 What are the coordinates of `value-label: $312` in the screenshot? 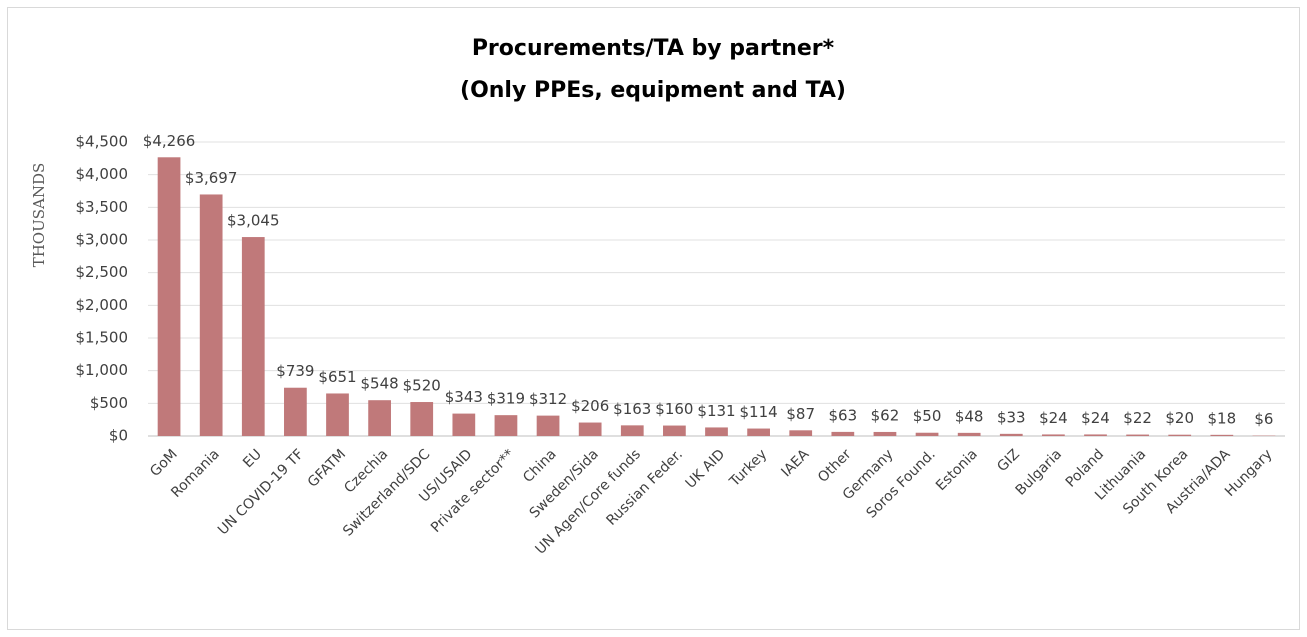 It's located at (548, 399).